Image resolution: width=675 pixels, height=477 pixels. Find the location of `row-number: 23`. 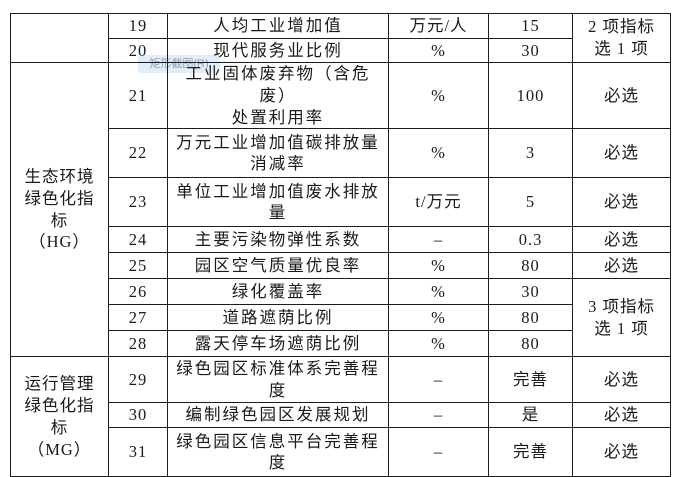

row-number: 23 is located at coordinates (138, 202).